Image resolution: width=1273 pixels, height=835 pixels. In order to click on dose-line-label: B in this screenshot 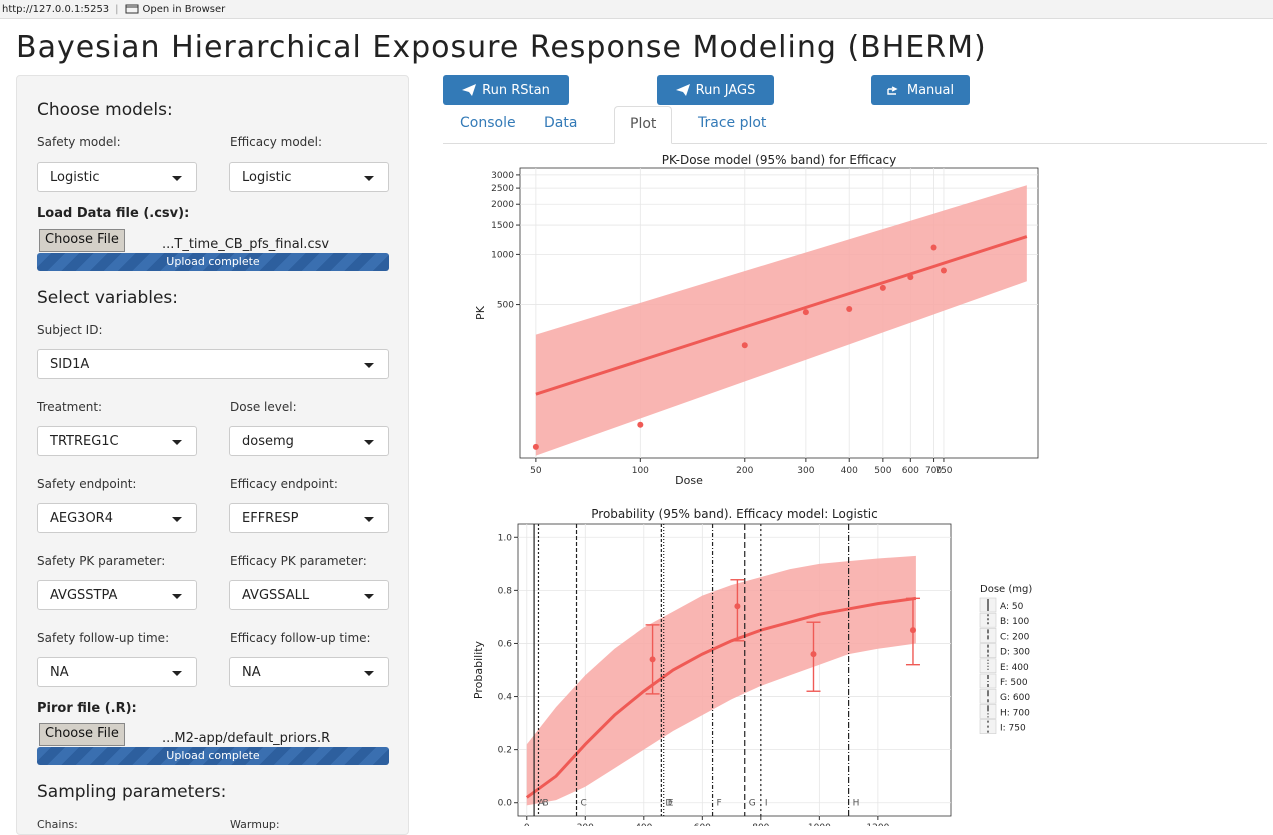, I will do `click(545, 804)`.